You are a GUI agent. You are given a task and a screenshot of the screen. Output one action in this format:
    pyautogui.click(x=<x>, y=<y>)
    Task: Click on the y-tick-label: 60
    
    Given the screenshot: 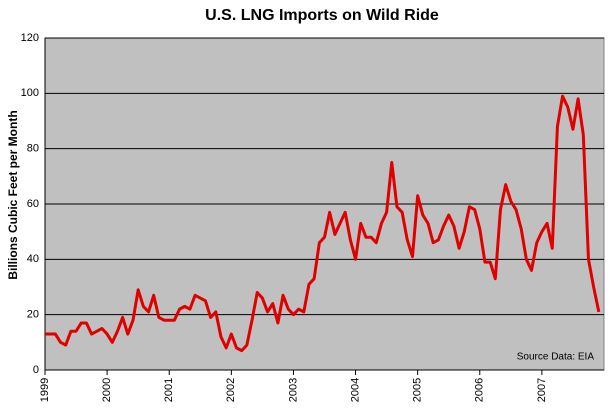 What is the action you would take?
    pyautogui.click(x=33, y=204)
    